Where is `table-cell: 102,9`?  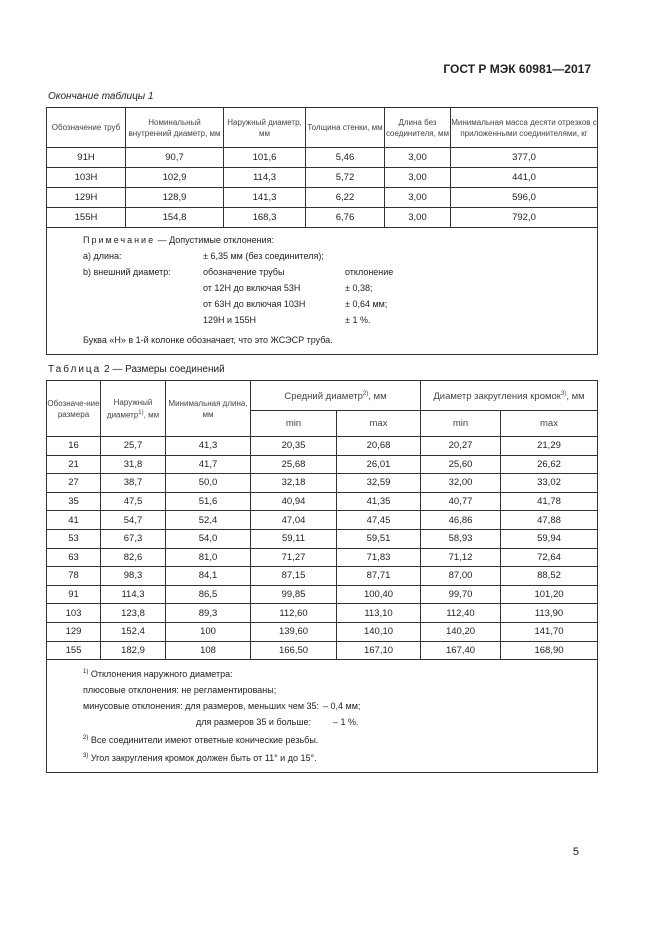
table-cell: 102,9 is located at coordinates (174, 177).